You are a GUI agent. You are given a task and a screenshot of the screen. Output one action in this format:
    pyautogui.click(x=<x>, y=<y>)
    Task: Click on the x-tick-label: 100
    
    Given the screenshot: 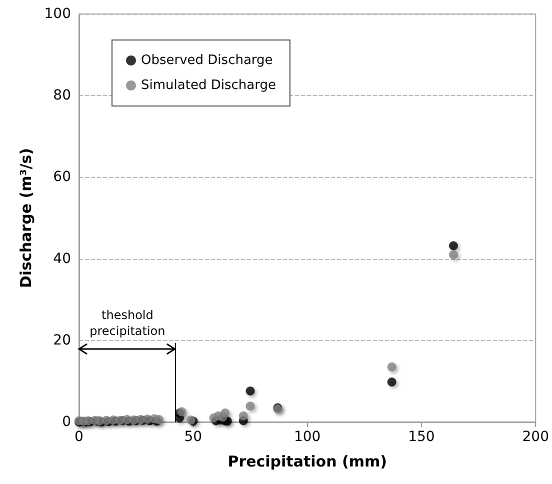 What is the action you would take?
    pyautogui.click(x=307, y=437)
    